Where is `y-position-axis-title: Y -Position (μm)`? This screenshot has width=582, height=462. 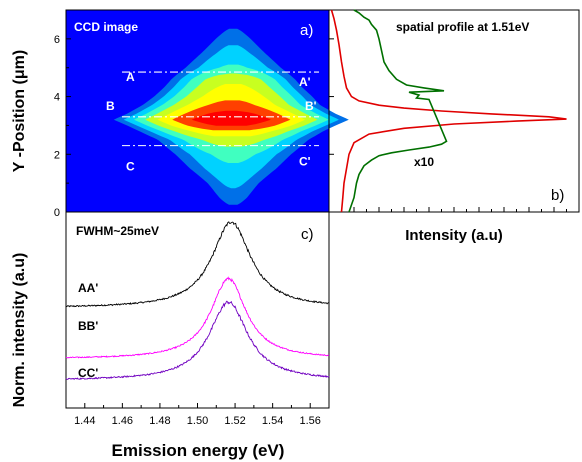 y-position-axis-title: Y -Position (μm) is located at coordinates (19, 111).